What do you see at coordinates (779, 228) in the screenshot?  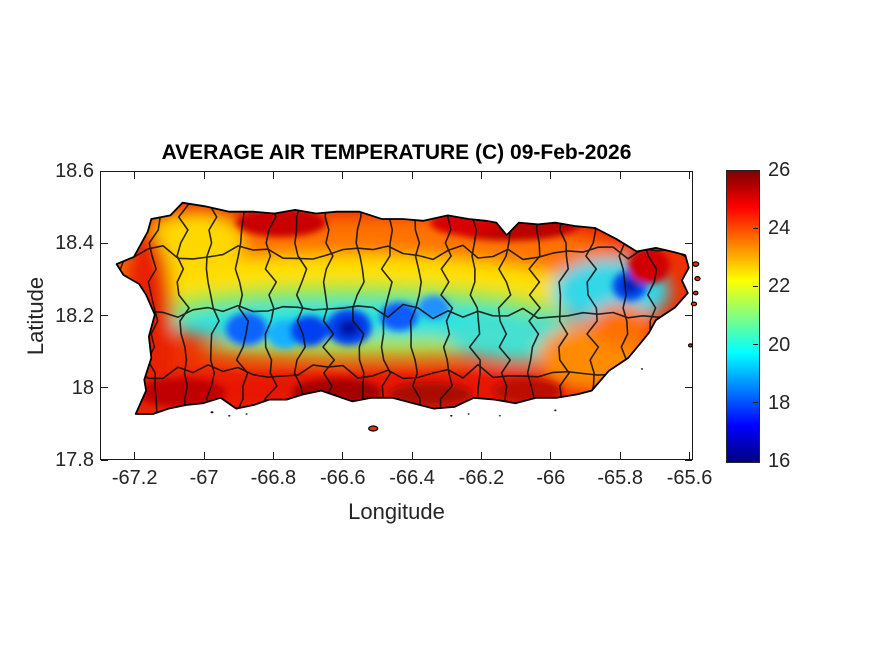 I see `colorbar-tick-label: 24` at bounding box center [779, 228].